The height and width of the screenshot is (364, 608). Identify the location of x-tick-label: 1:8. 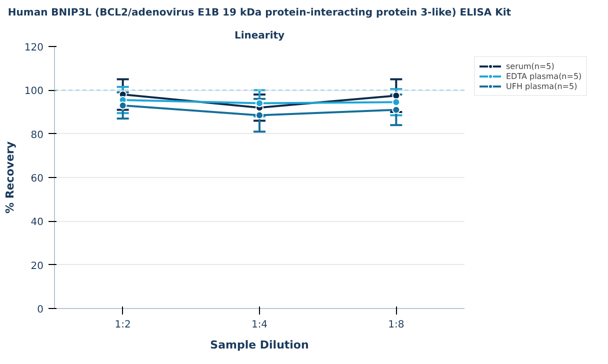
(396, 325).